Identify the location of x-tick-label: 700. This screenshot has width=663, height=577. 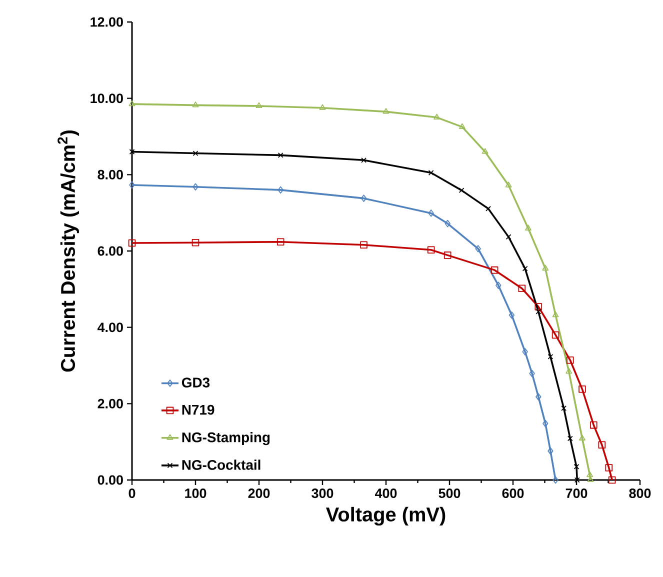
(577, 493).